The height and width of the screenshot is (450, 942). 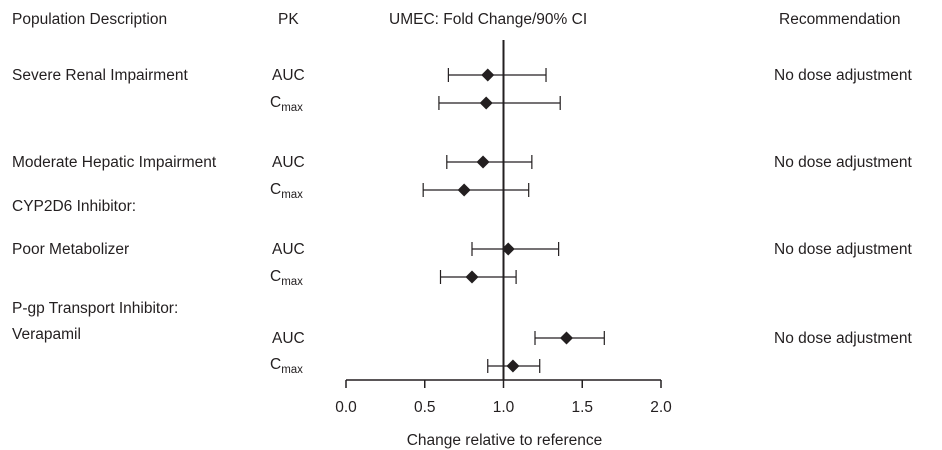 What do you see at coordinates (582, 407) in the screenshot?
I see `x-tick-label: 1.5` at bounding box center [582, 407].